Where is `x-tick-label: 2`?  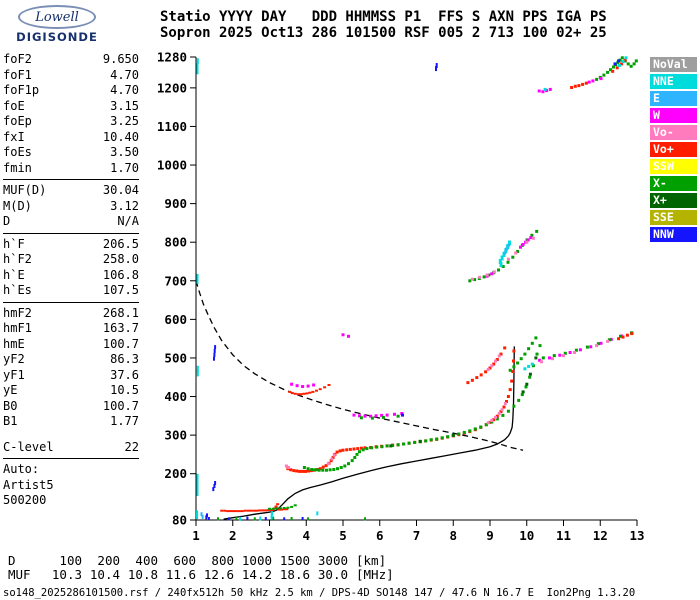 x-tick-label: 2 is located at coordinates (233, 535).